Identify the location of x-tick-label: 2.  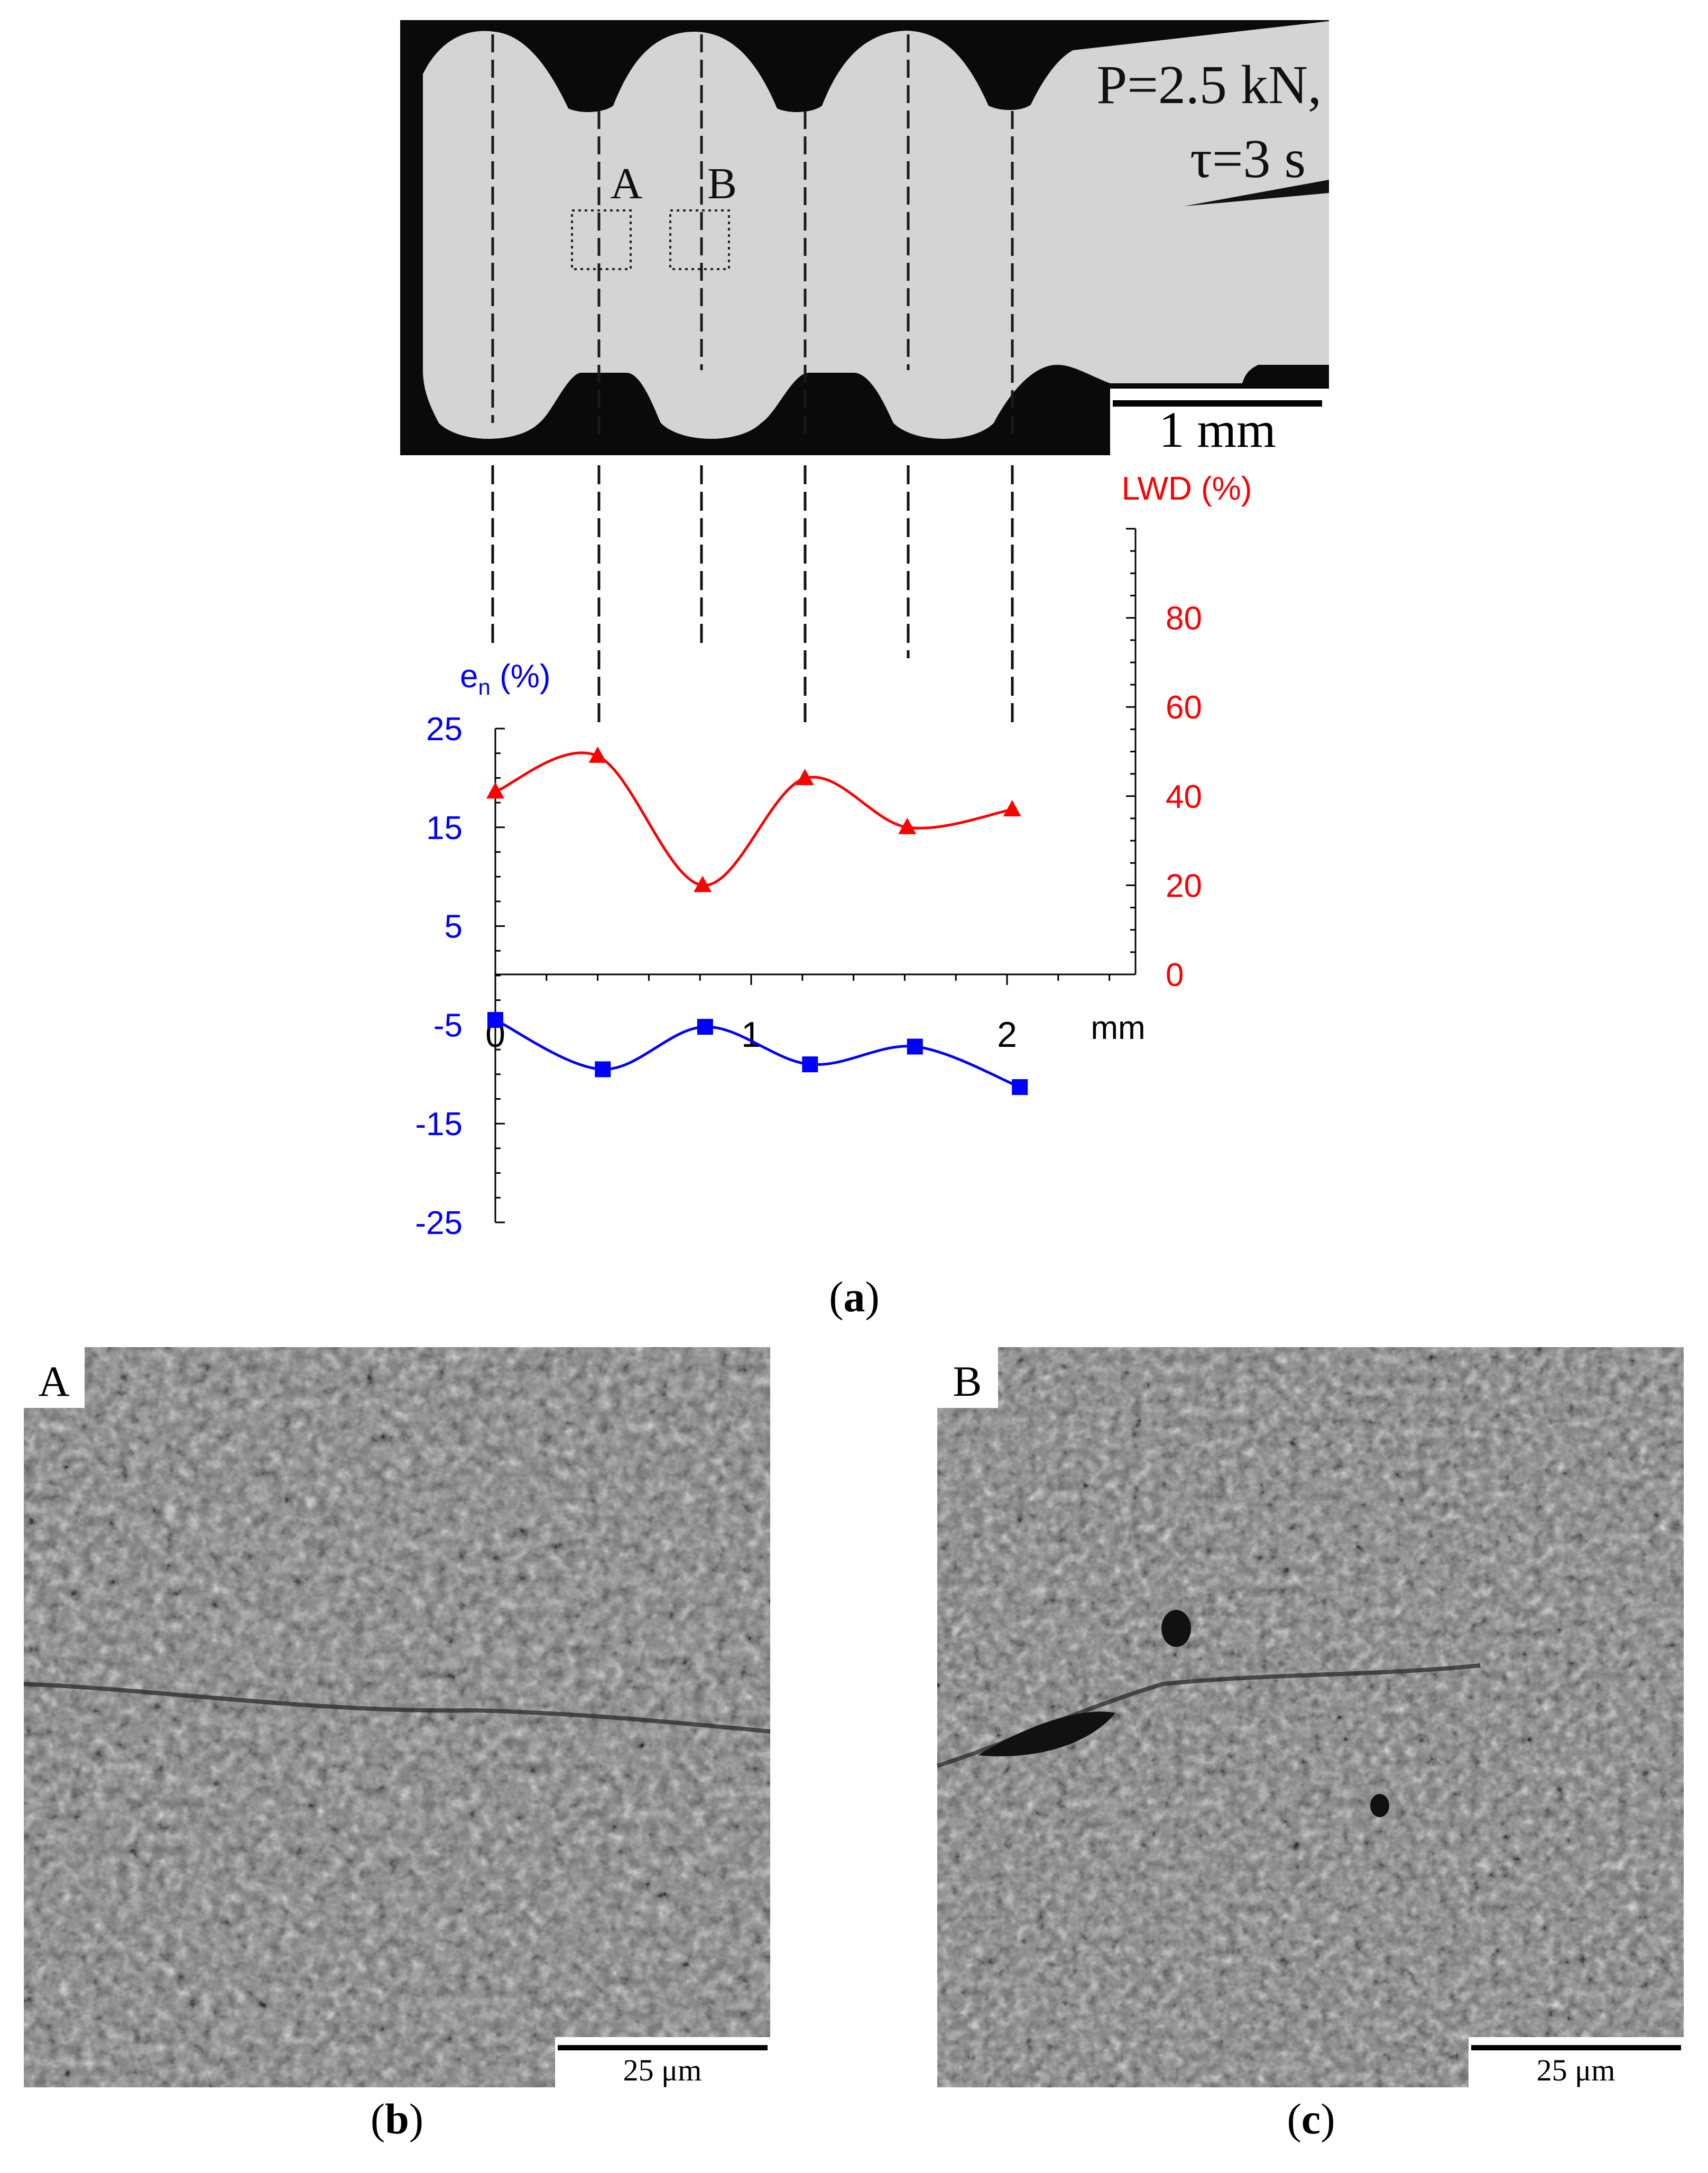
(1007, 1035).